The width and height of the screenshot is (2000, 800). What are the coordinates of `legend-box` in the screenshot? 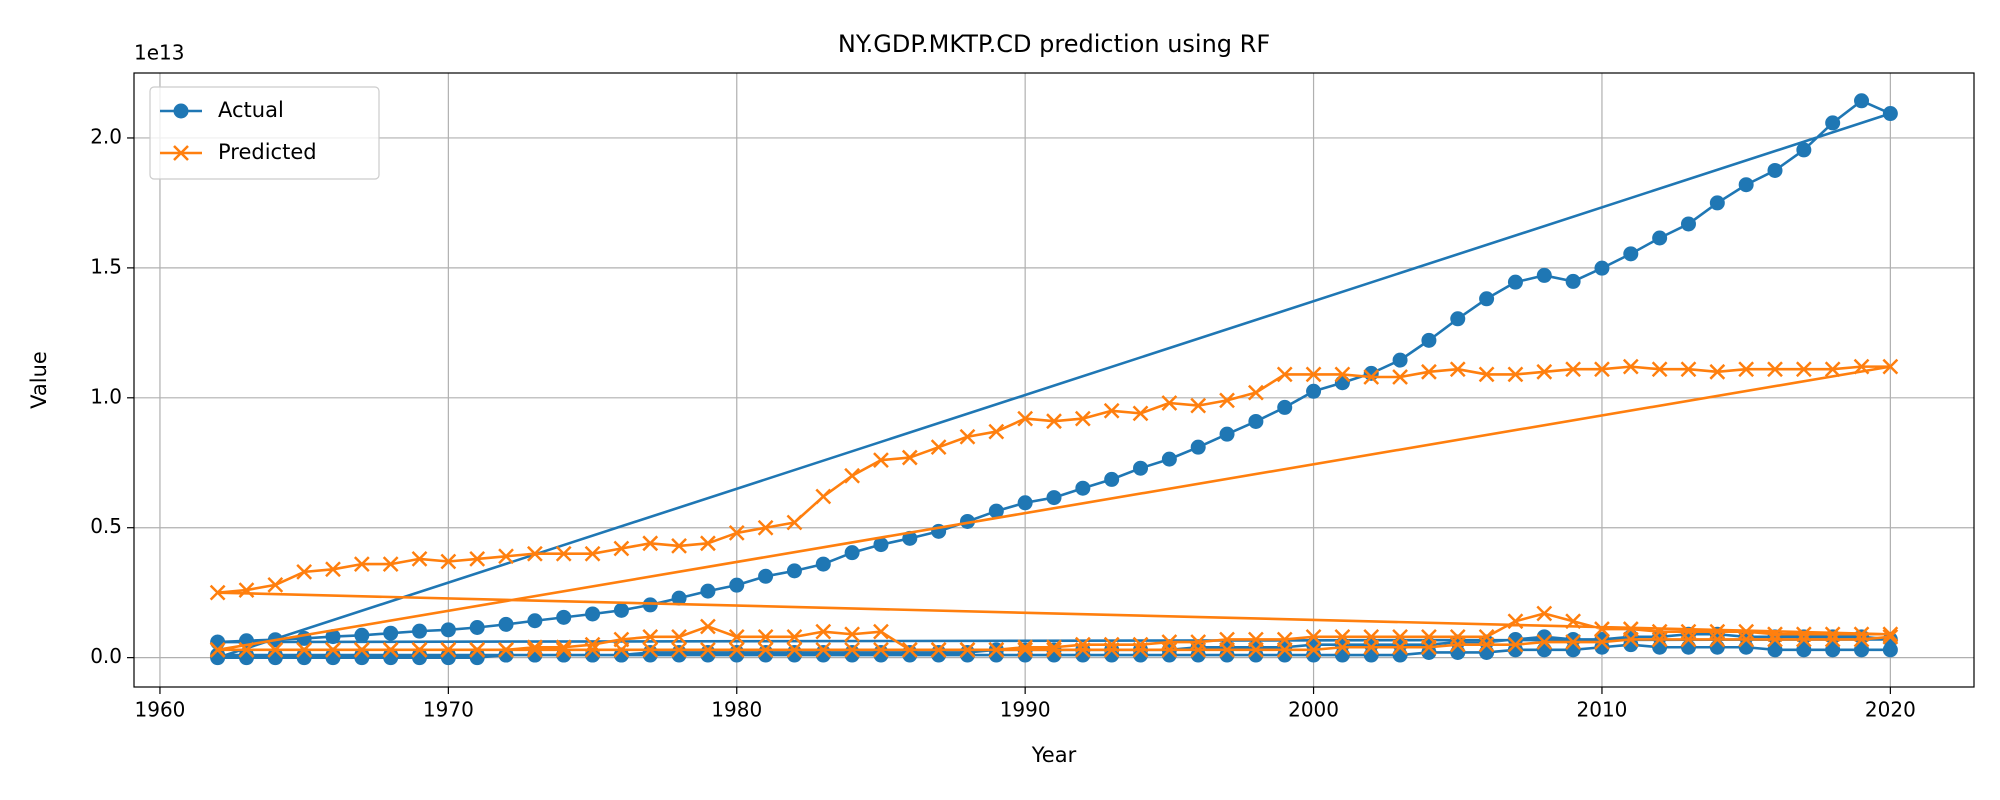 It's located at (264, 133).